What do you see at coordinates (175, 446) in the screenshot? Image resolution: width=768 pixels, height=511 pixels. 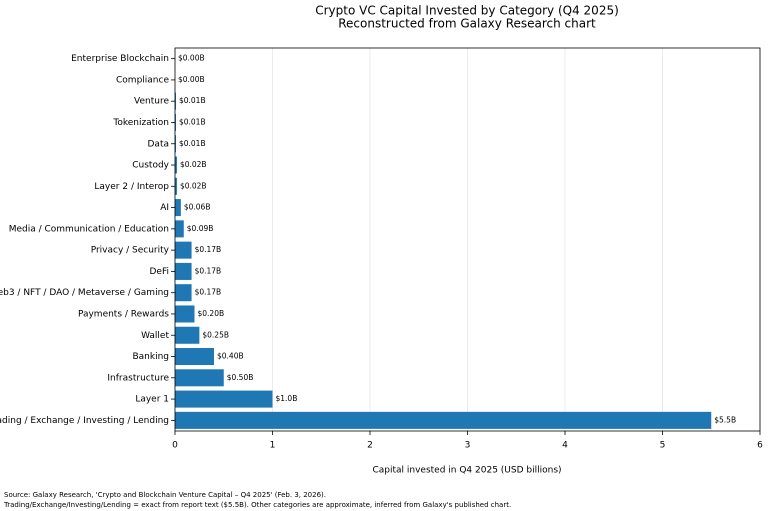 I see `x-tick-label: 0` at bounding box center [175, 446].